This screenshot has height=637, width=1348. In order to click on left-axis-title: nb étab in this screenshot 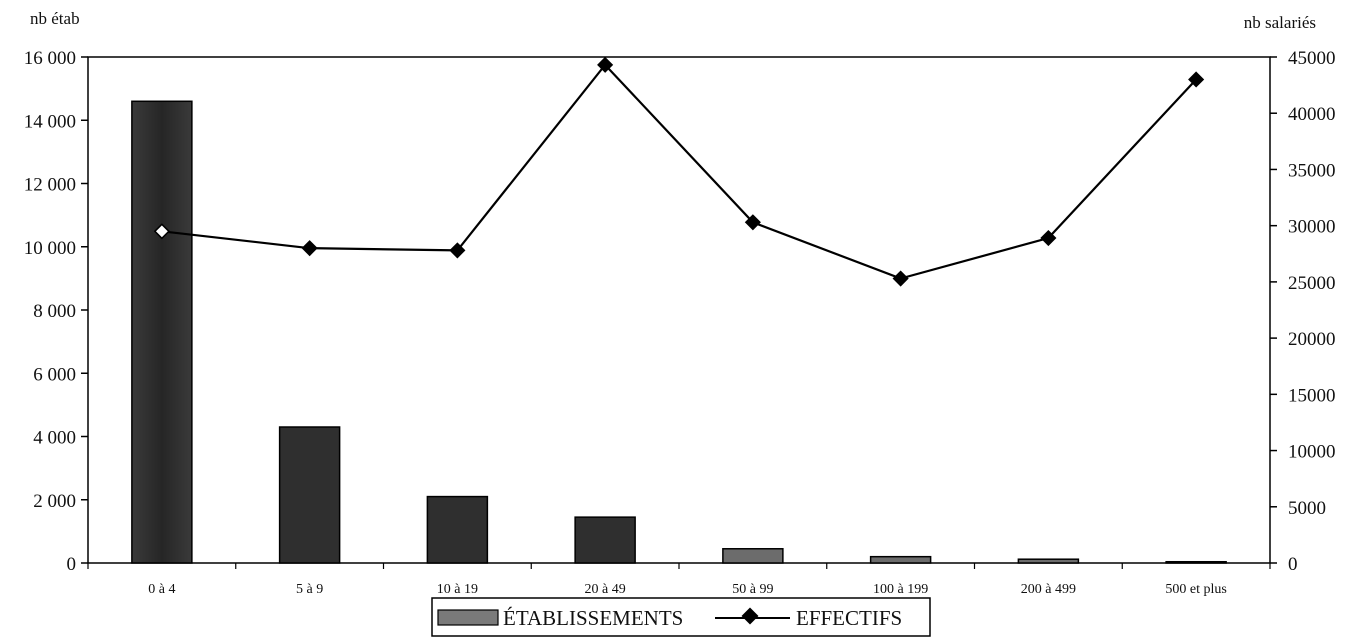, I will do `click(55, 18)`.